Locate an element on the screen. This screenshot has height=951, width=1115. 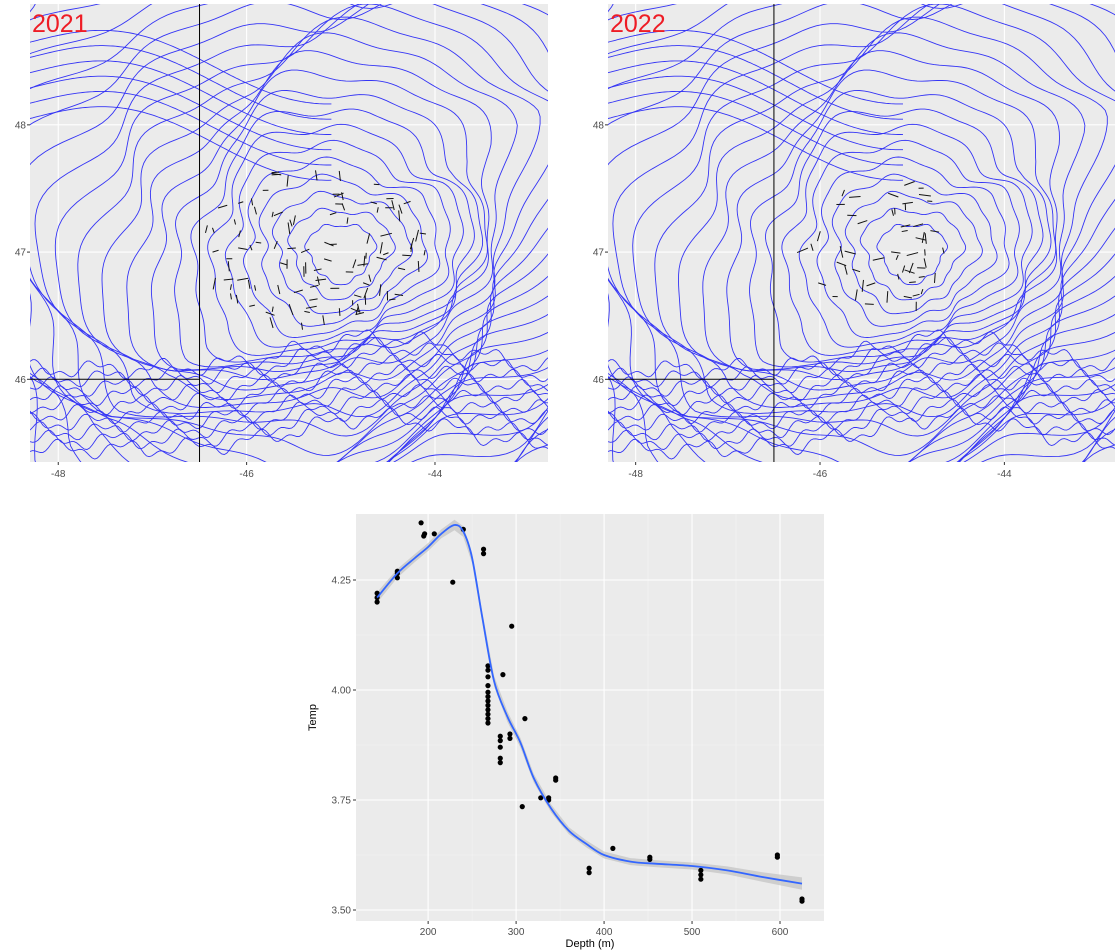
y-tick-label: 3.75 is located at coordinates (342, 801).